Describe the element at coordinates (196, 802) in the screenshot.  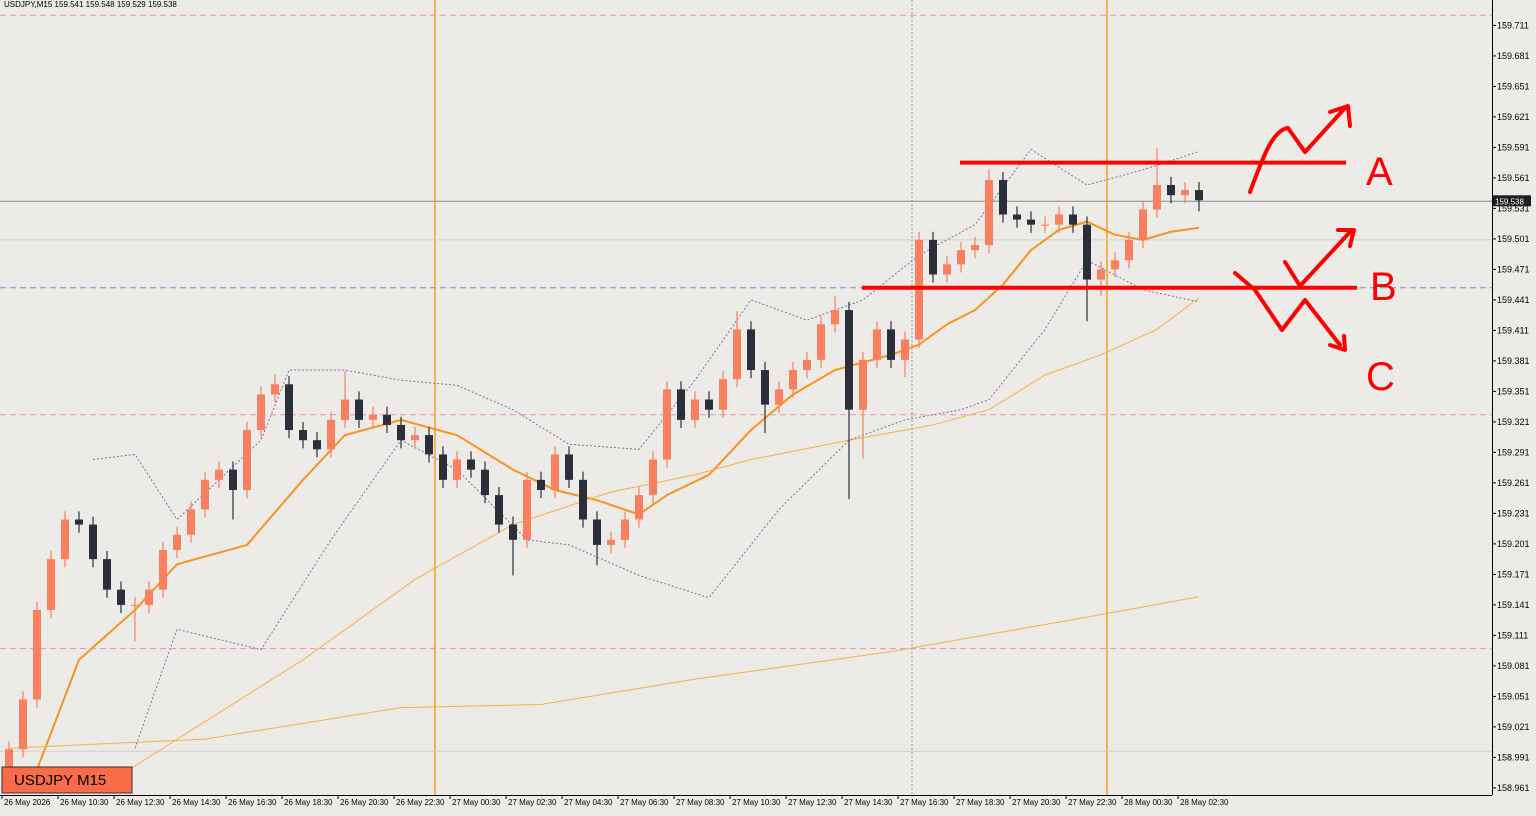
I see `x-tick-label: 26 May 14:30` at that location.